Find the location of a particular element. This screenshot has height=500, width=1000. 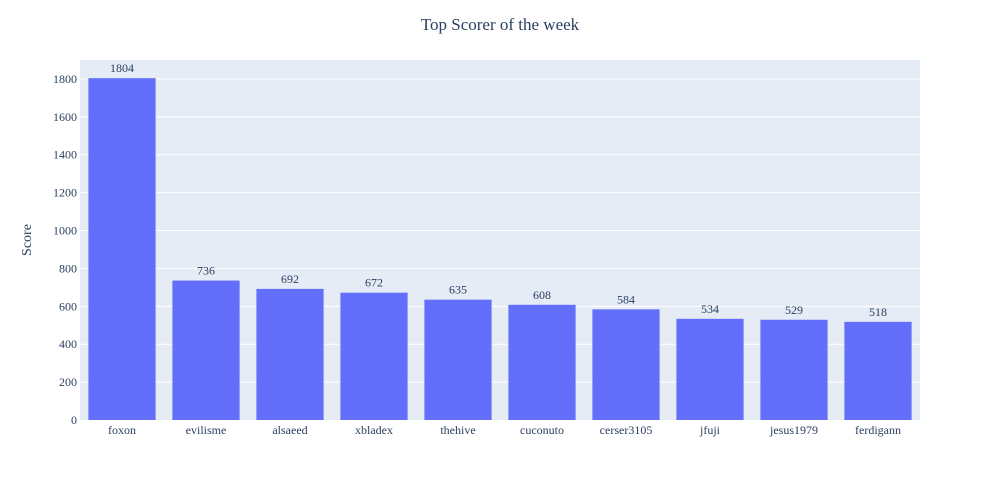

bar-jesus1979 is located at coordinates (794, 369).